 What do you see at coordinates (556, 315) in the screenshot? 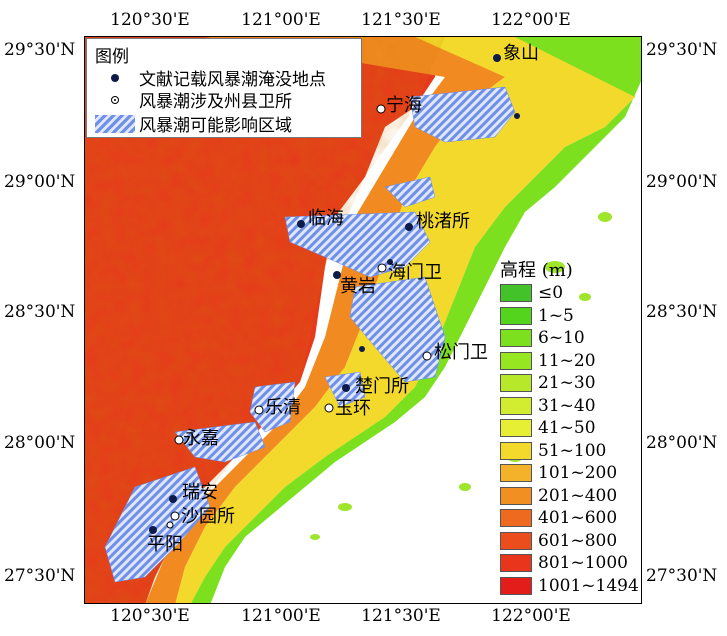
I see `elevation-class-label: 1~5` at bounding box center [556, 315].